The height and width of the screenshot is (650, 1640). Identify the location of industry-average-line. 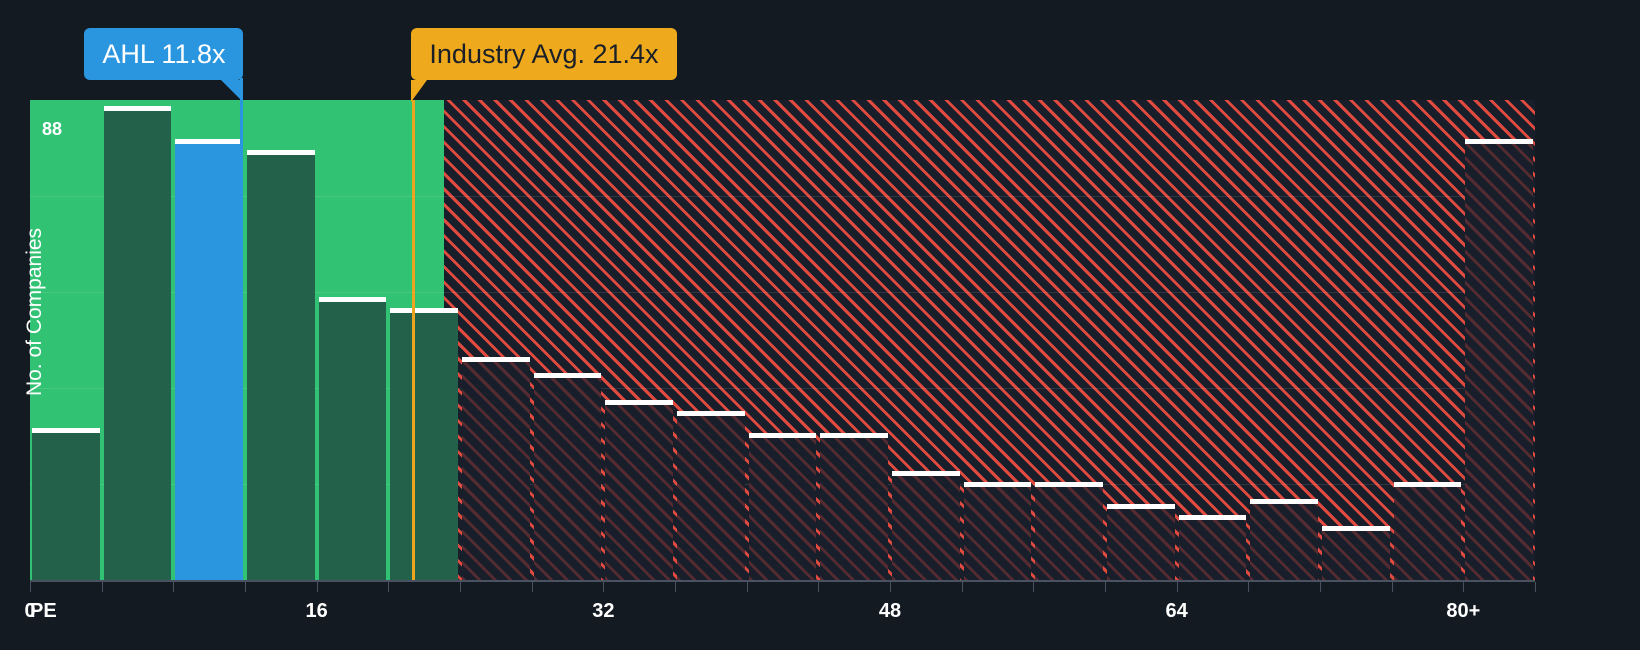
(414, 340).